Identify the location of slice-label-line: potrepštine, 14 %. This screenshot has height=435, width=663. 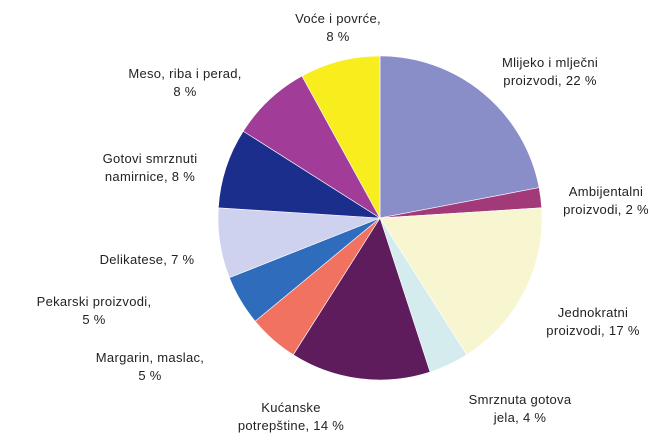
(291, 425).